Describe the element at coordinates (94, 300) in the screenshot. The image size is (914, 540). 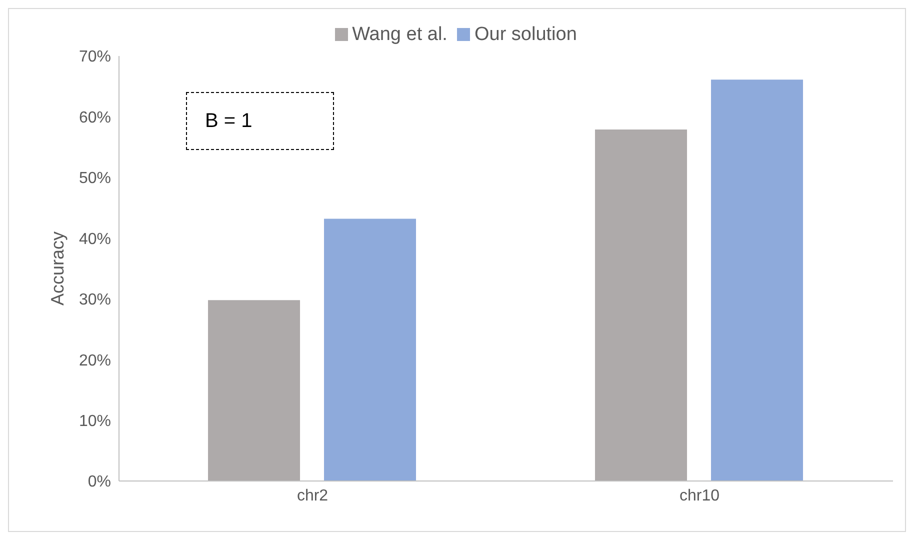
I see `y-tick-label: 30%` at that location.